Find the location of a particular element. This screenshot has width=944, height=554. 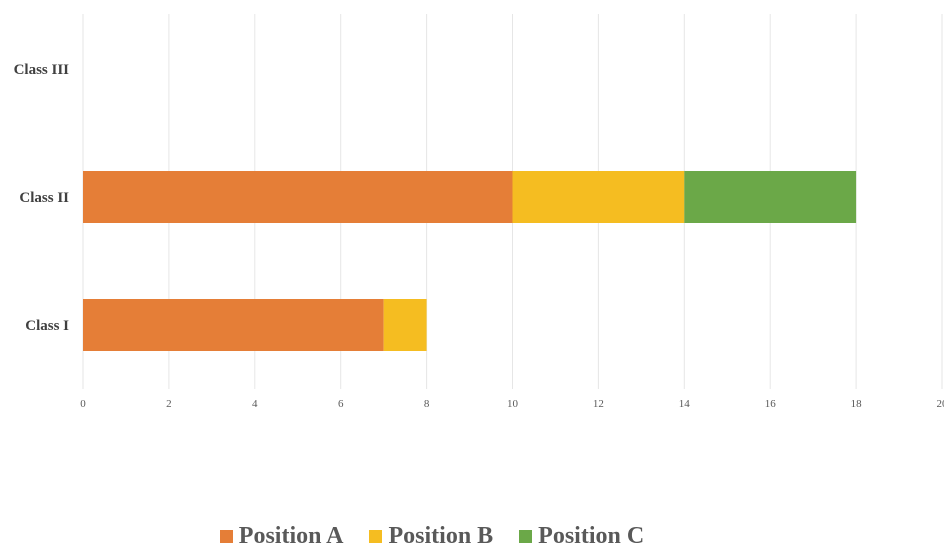

legend-swatch-position-b is located at coordinates (375, 536).